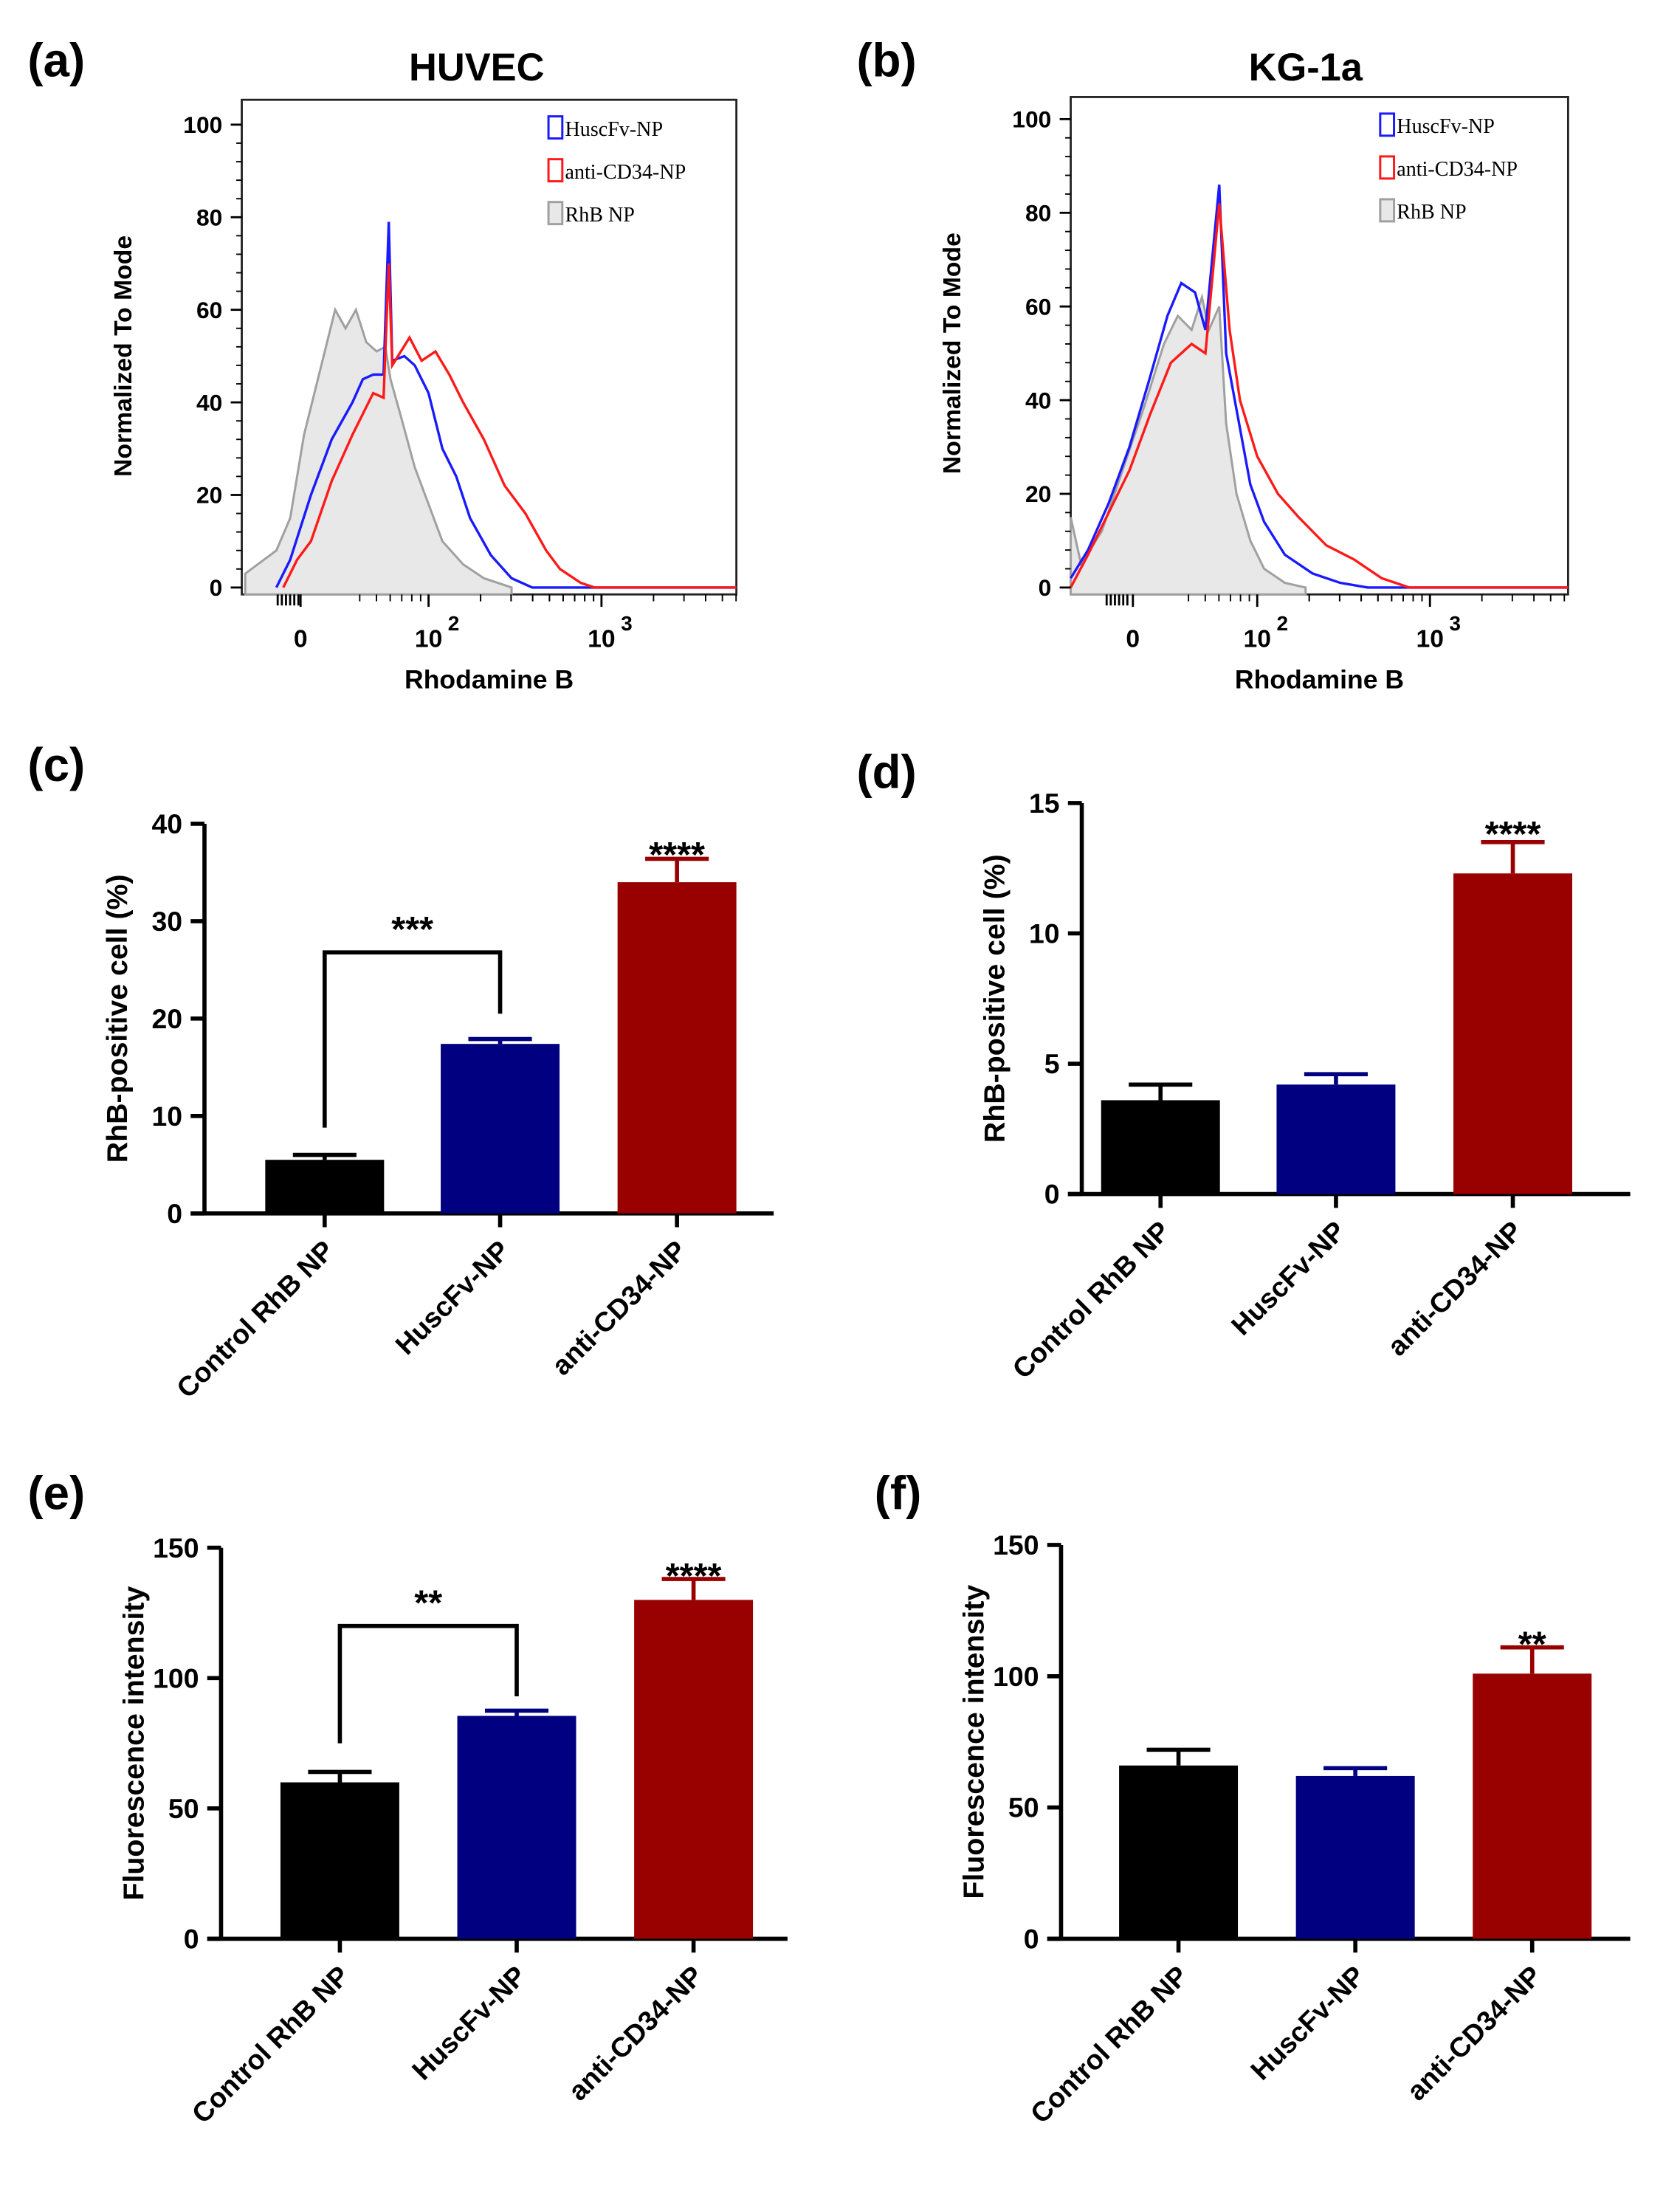 This screenshot has width=1680, height=2185. I want to click on y-axis-label: RhB-positive cell (%), so click(995, 998).